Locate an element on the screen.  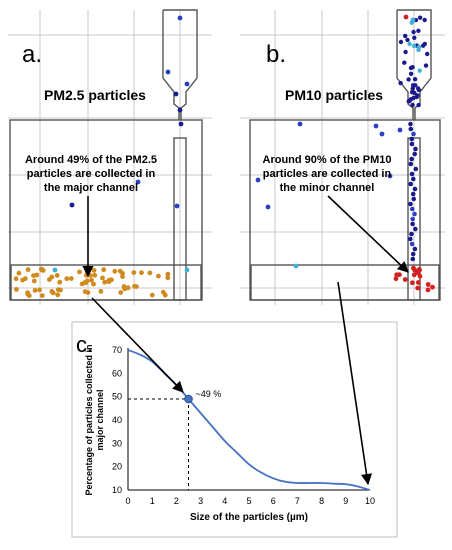
arrow-b-to-chart is located at coordinates (355, 383).